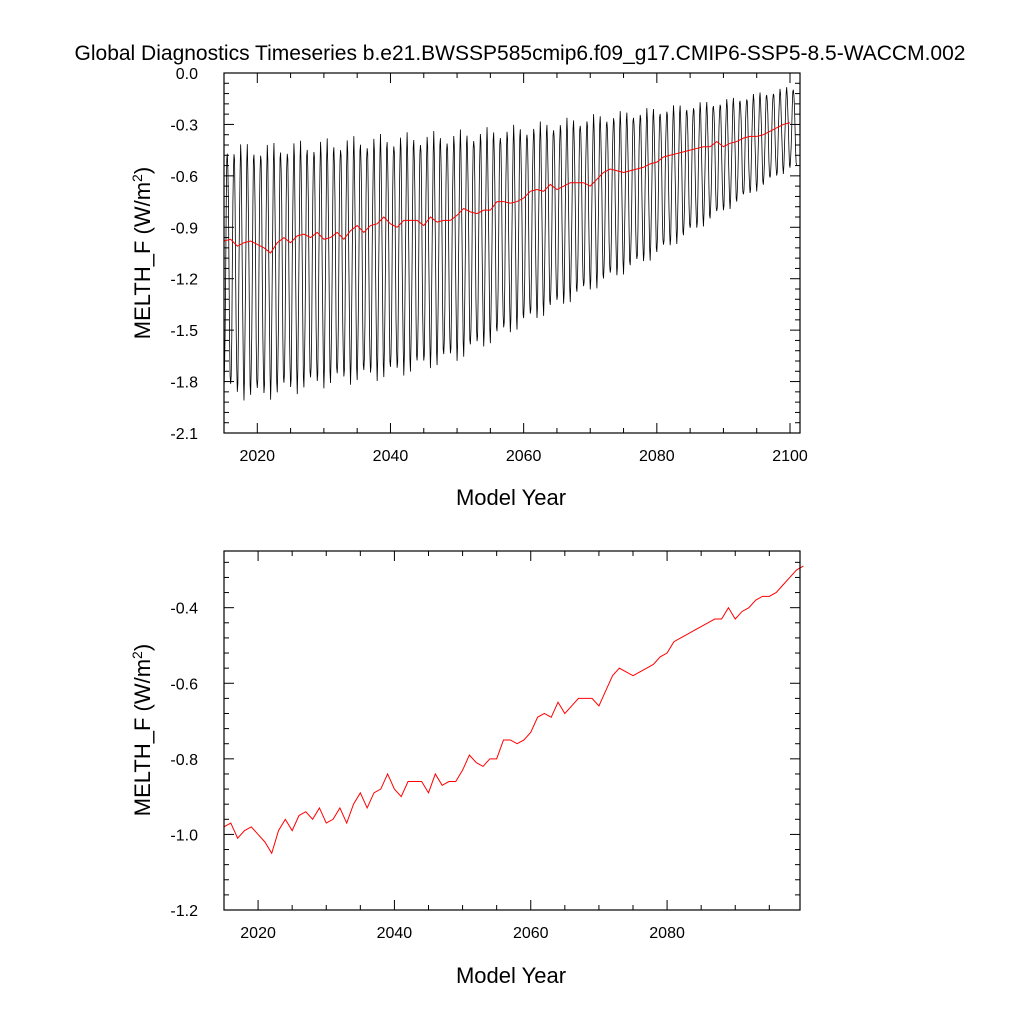 This screenshot has height=1024, width=1024. What do you see at coordinates (142, 647) in the screenshot?
I see `bottom-y-axis-title-close: )` at bounding box center [142, 647].